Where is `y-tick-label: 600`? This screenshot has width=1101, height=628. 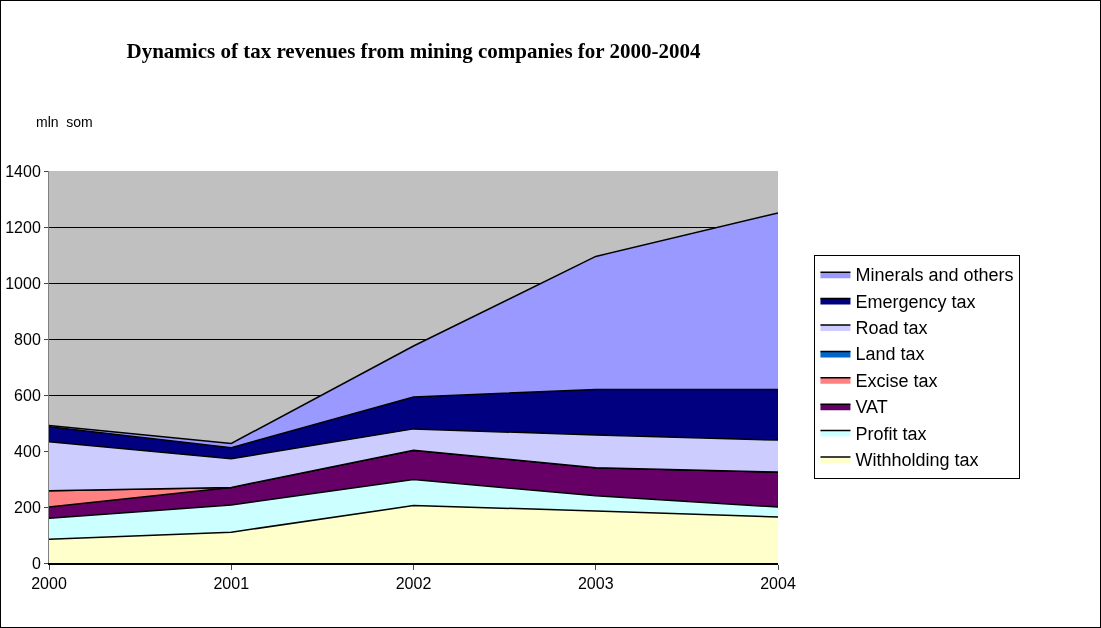 y-tick-label: 600 is located at coordinates (27, 395).